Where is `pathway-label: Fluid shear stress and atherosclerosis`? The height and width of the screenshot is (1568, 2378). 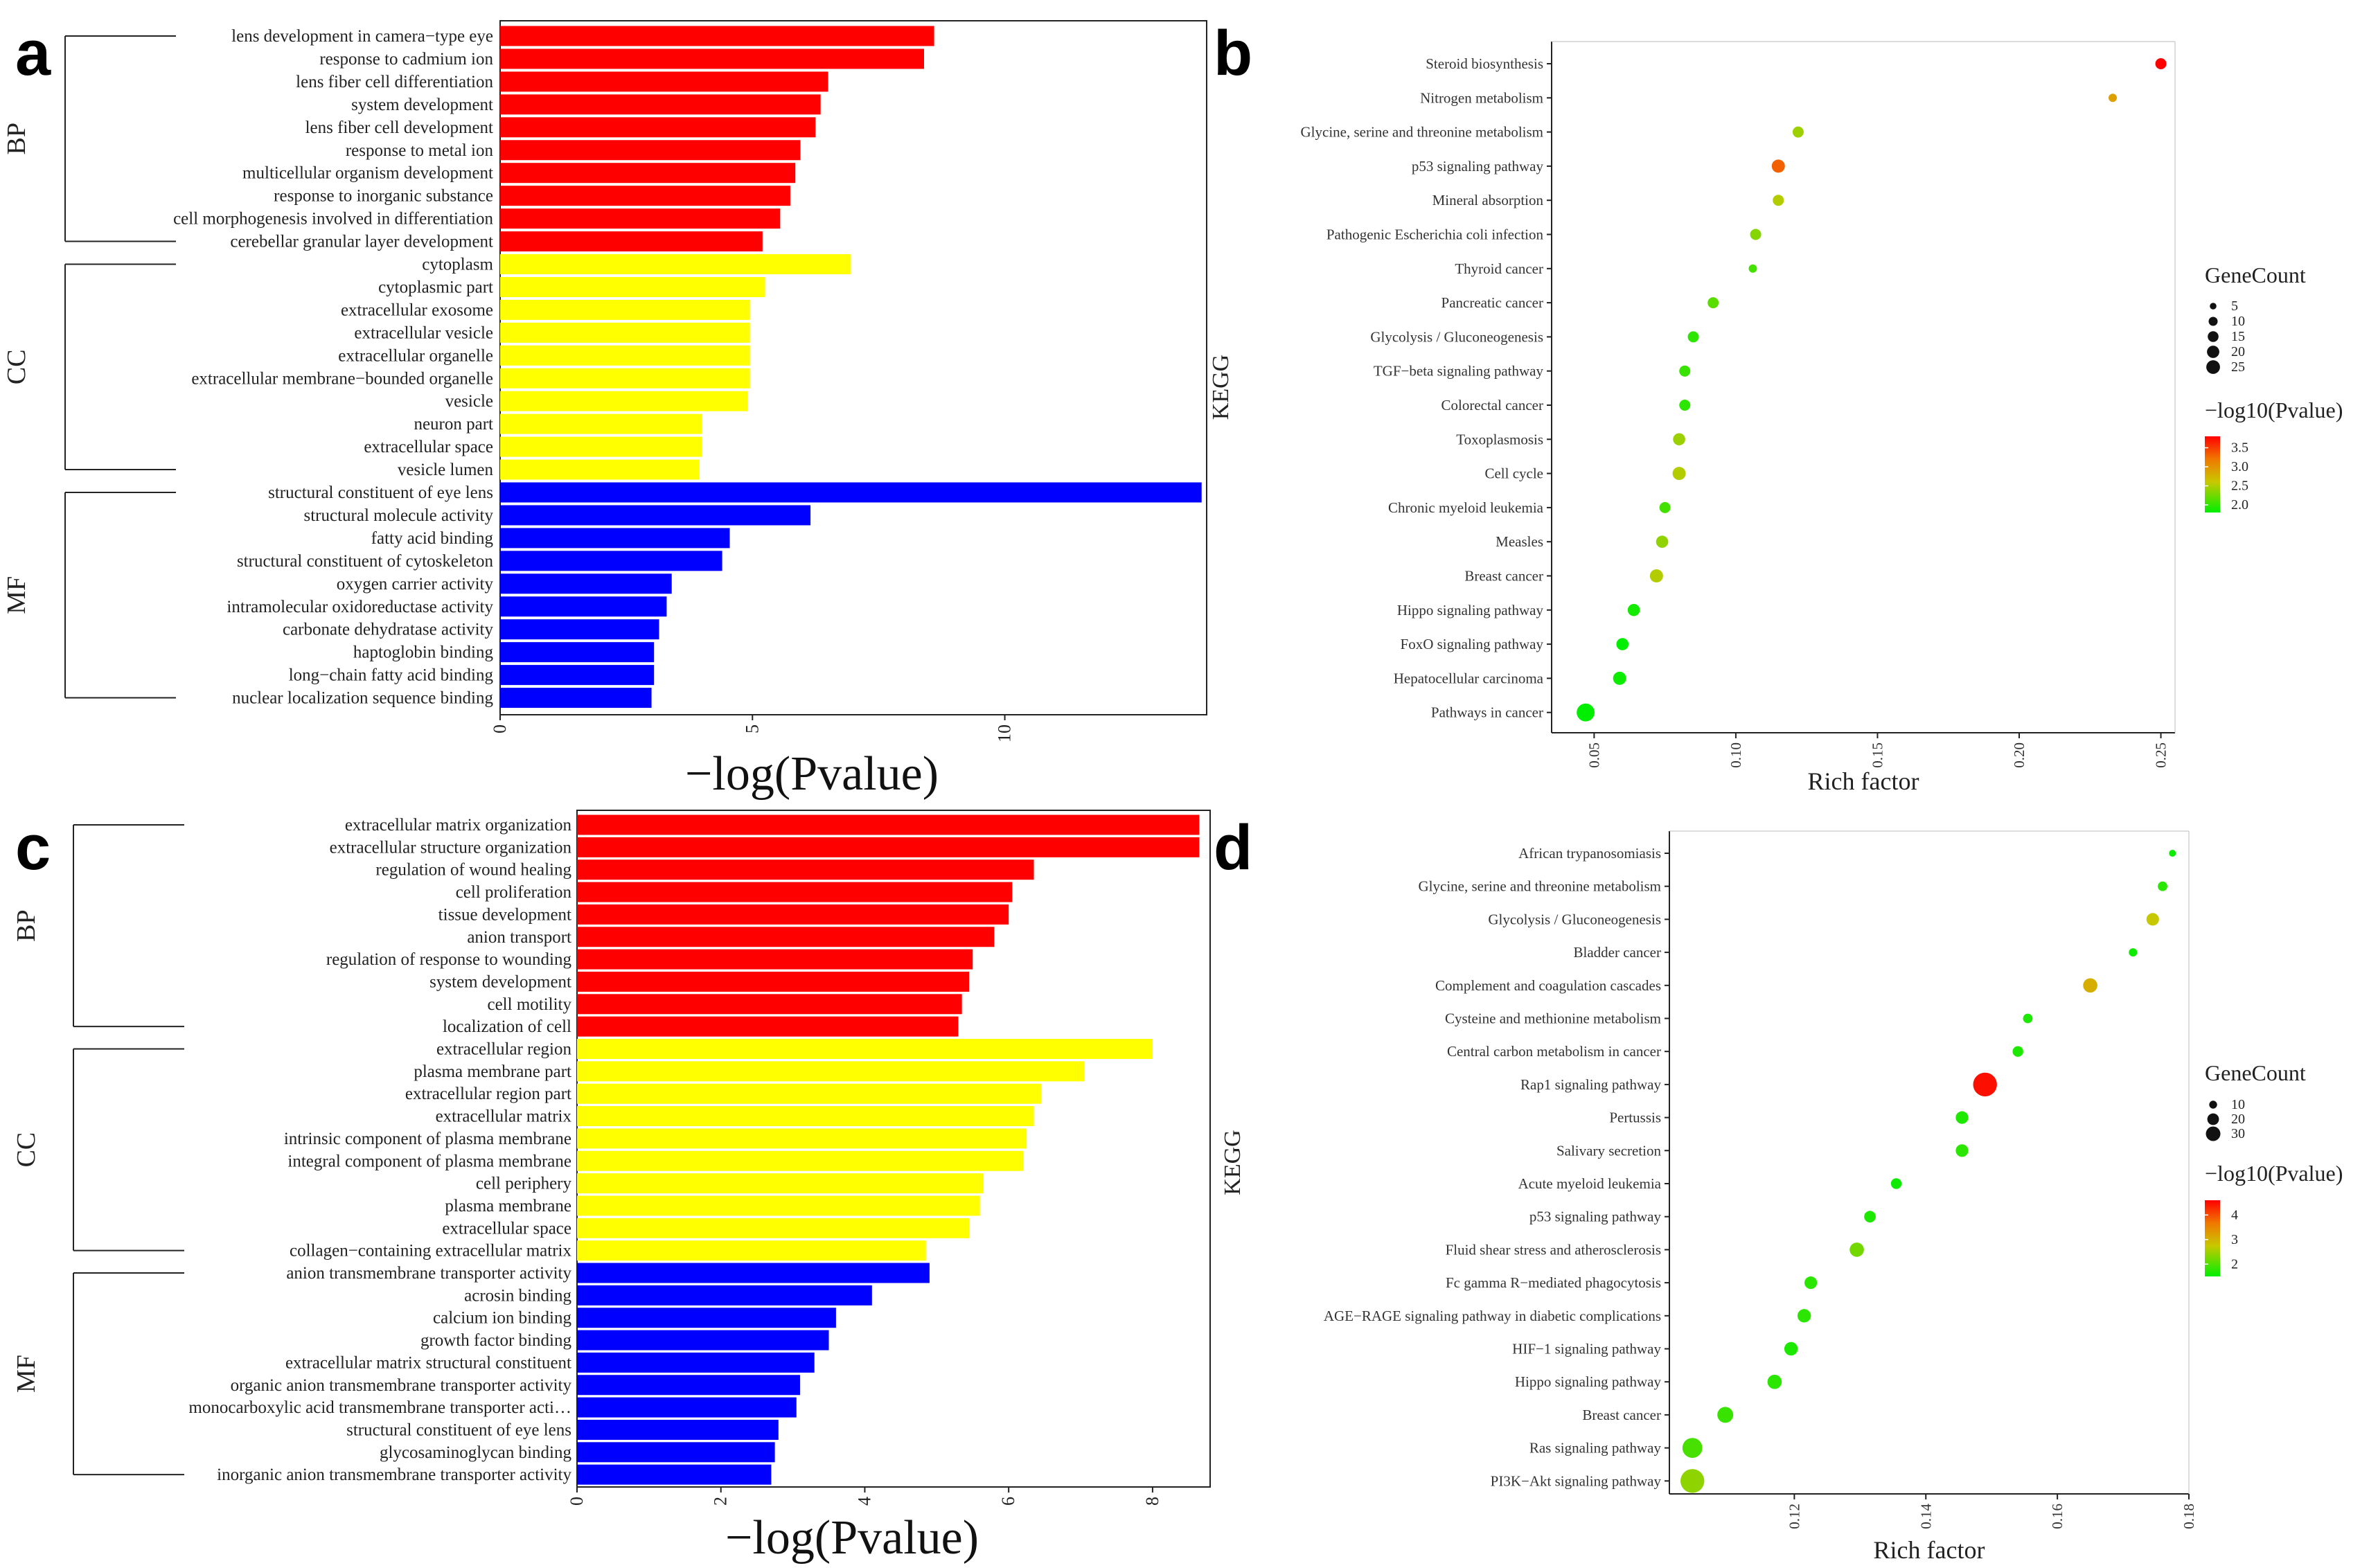 pathway-label: Fluid shear stress and atherosclerosis is located at coordinates (1554, 1250).